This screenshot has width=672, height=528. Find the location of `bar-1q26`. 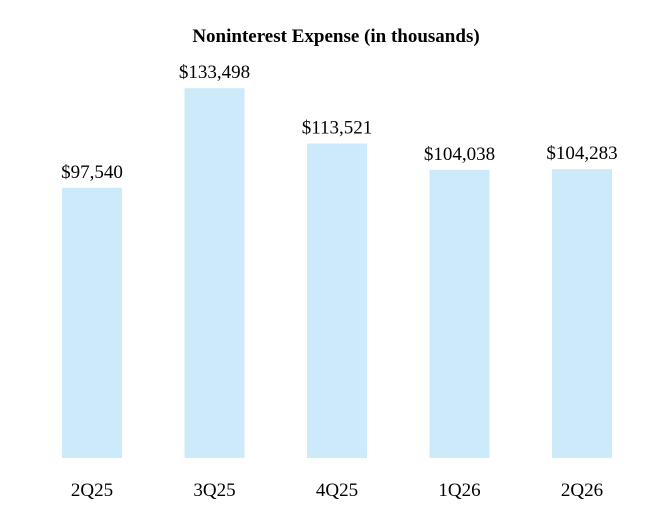

bar-1q26 is located at coordinates (459, 314).